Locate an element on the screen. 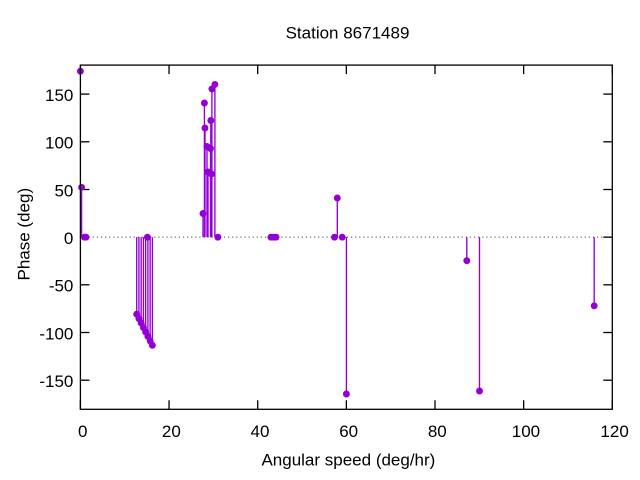  svg-text: 40 is located at coordinates (260, 431).